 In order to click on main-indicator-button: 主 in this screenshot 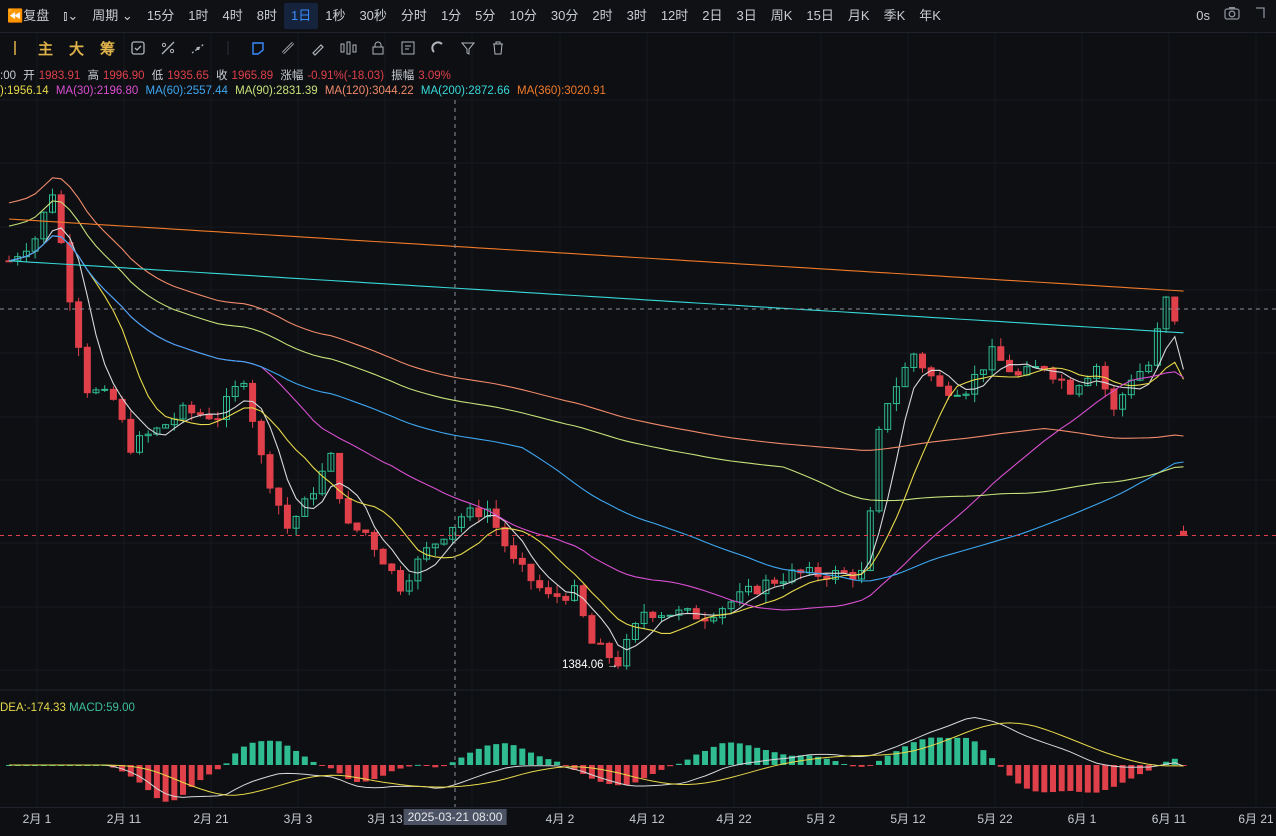, I will do `click(46, 49)`.